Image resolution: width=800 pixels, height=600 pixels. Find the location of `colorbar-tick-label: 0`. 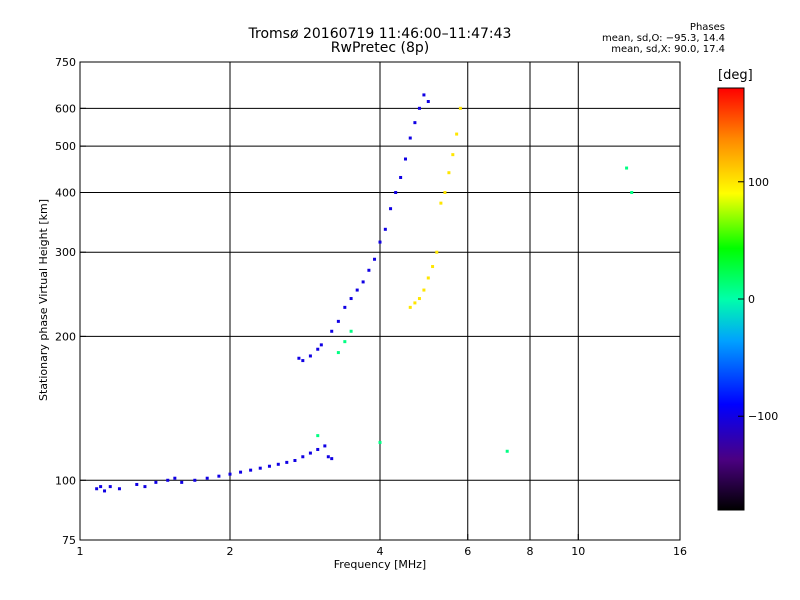

colorbar-tick-label: 0 is located at coordinates (751, 299).